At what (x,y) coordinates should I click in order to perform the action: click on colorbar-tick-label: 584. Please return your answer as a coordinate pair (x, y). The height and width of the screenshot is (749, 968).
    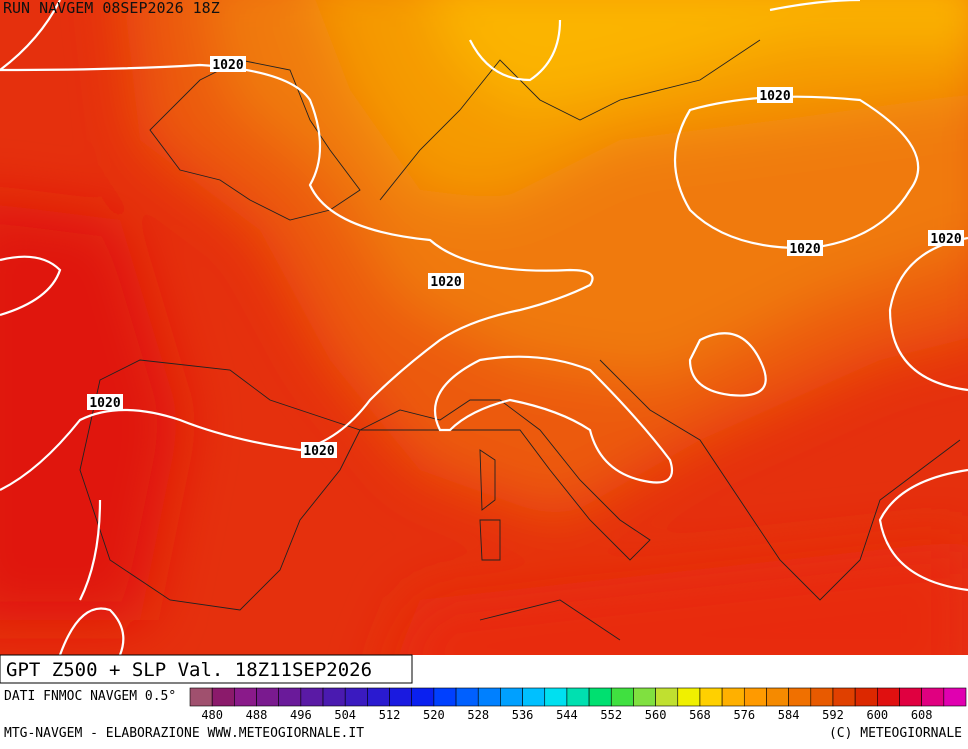
    Looking at the image, I should click on (789, 715).